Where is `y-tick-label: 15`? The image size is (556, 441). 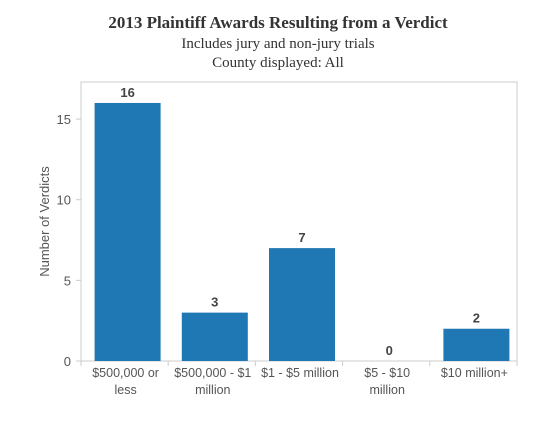
y-tick-label: 15 is located at coordinates (64, 119).